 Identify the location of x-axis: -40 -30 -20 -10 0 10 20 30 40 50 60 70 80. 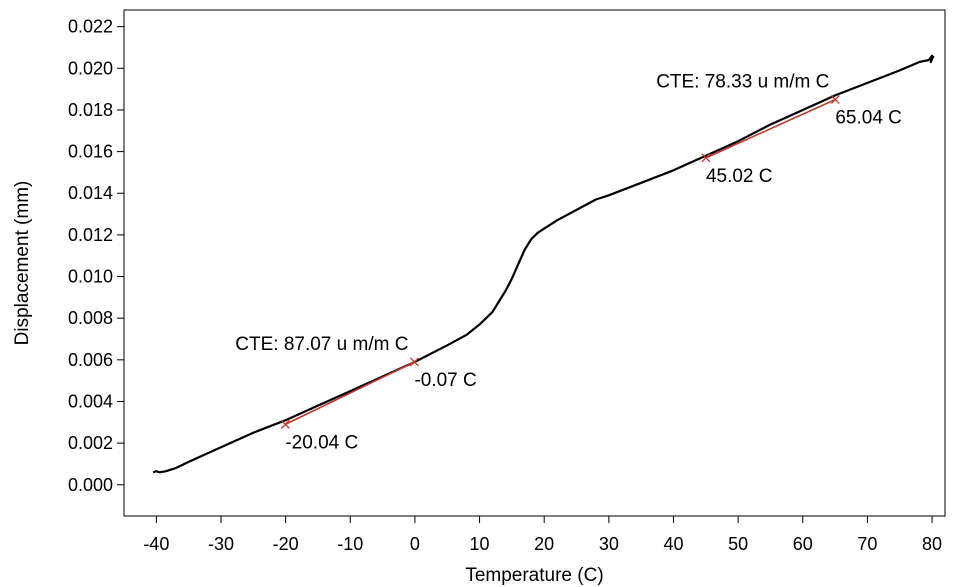
(542, 535).